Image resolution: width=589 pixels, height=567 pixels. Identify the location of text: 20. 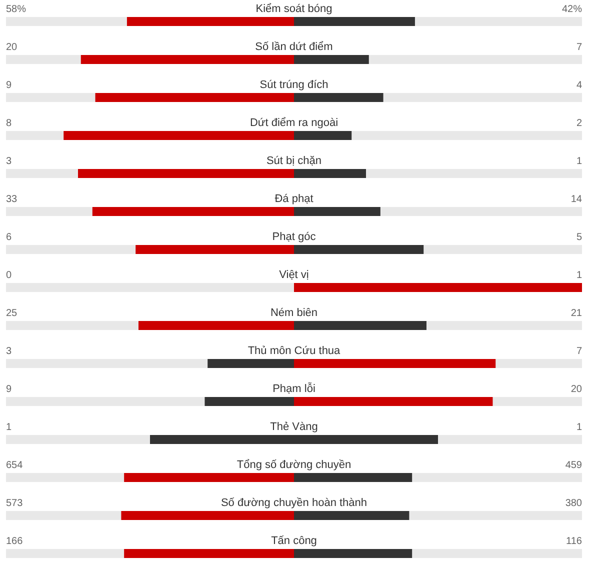
(12, 47).